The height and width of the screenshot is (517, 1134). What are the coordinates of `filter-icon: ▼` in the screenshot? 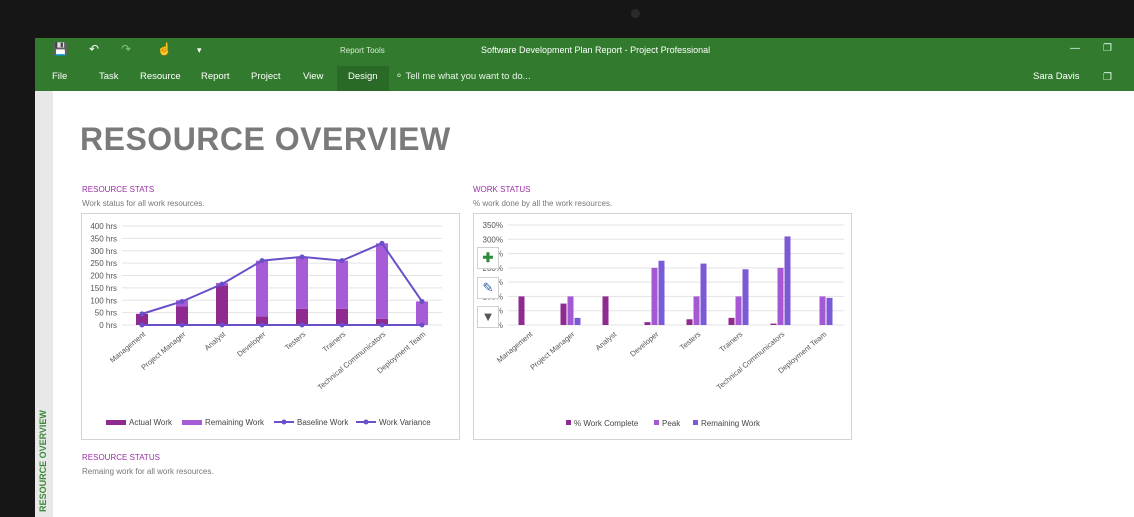 It's located at (488, 316).